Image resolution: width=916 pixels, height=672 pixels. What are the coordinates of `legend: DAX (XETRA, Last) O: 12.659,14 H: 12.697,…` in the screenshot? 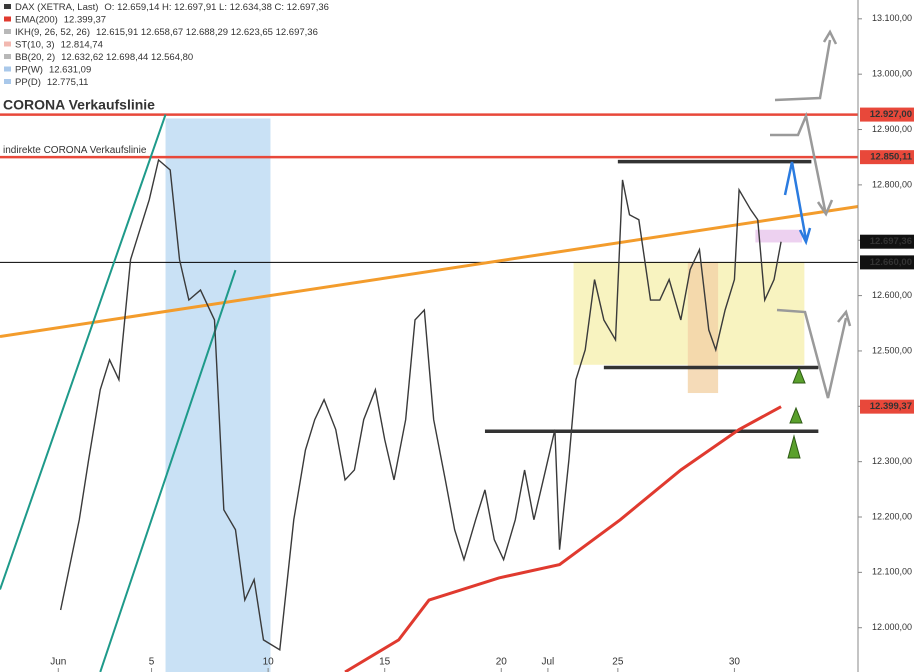 It's located at (166, 45).